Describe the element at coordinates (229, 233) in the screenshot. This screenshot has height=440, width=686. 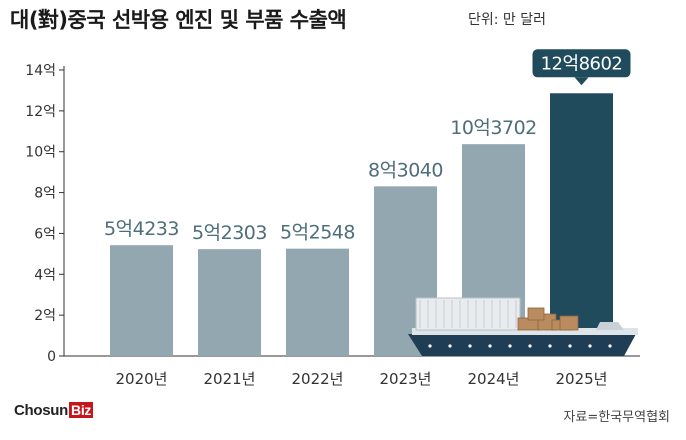
I see `data-label: 5억2303` at that location.